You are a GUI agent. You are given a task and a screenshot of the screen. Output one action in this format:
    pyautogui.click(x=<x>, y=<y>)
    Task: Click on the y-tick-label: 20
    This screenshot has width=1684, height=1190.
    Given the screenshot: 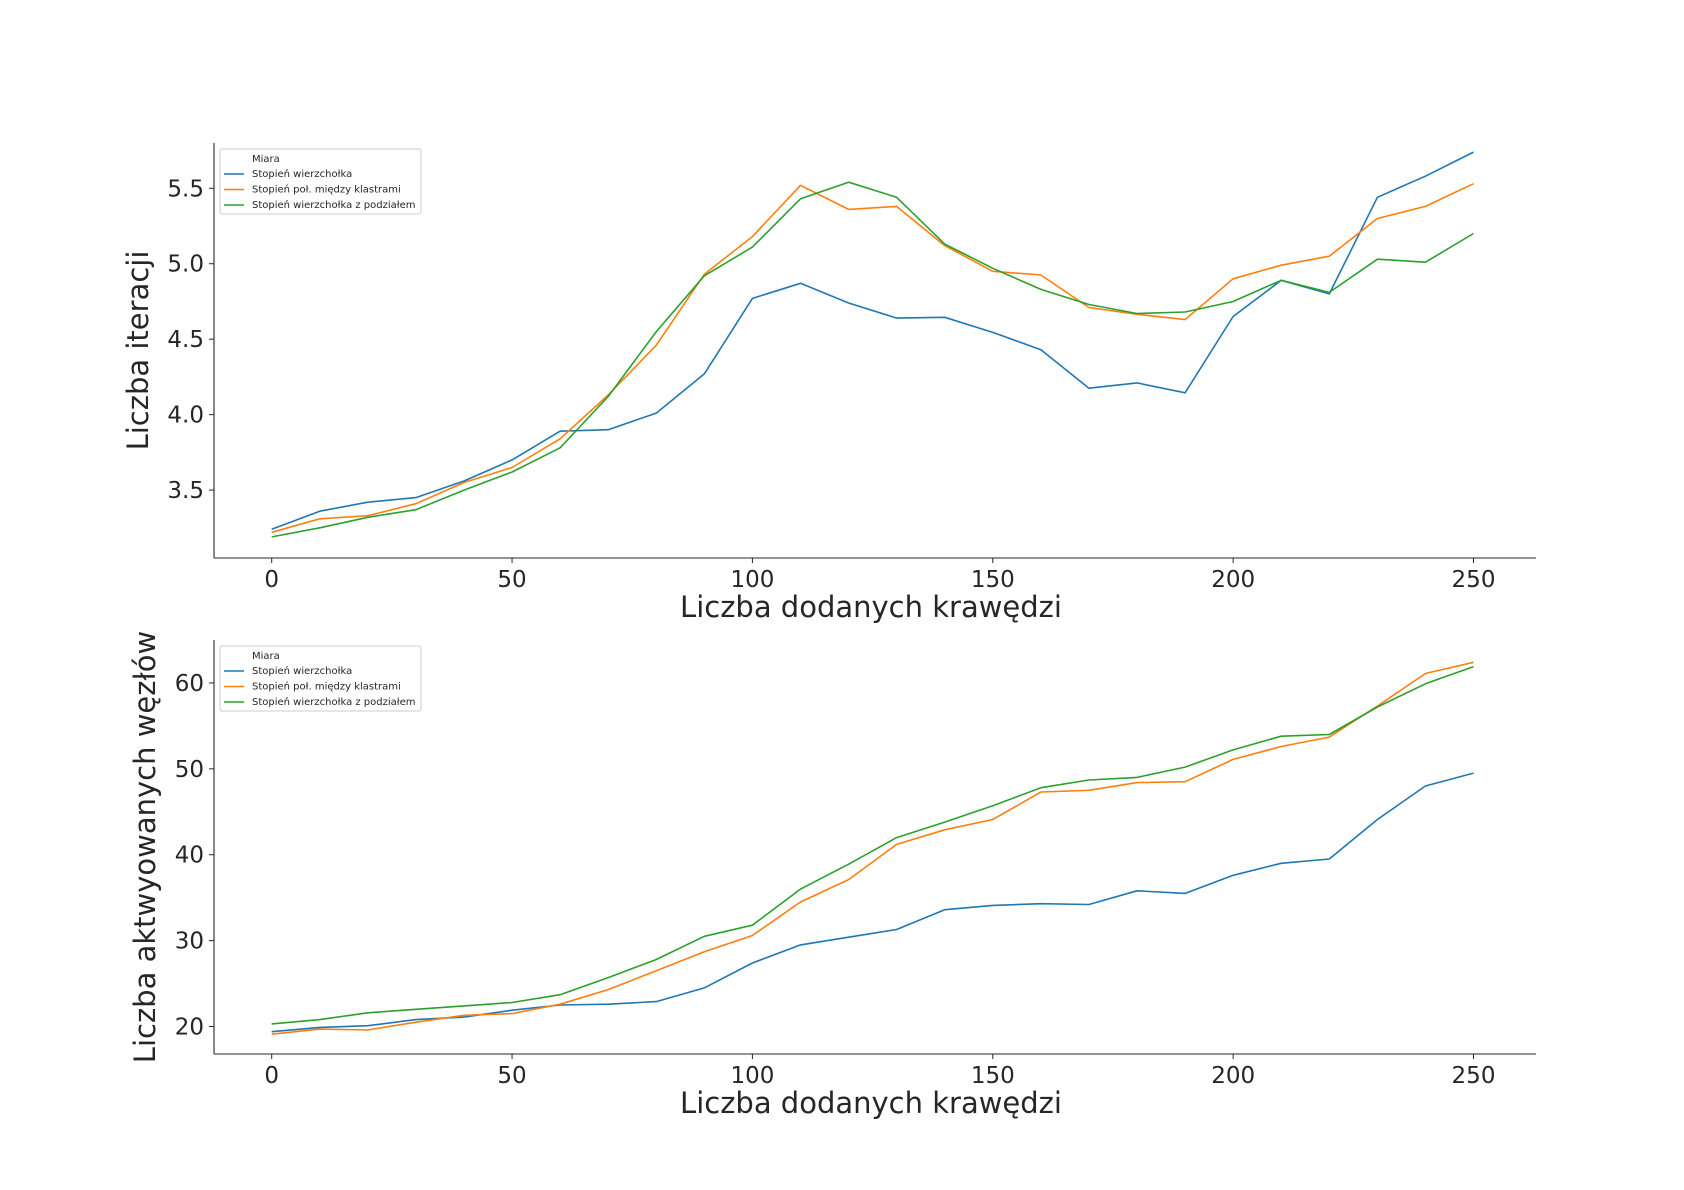 What is the action you would take?
    pyautogui.click(x=189, y=1028)
    